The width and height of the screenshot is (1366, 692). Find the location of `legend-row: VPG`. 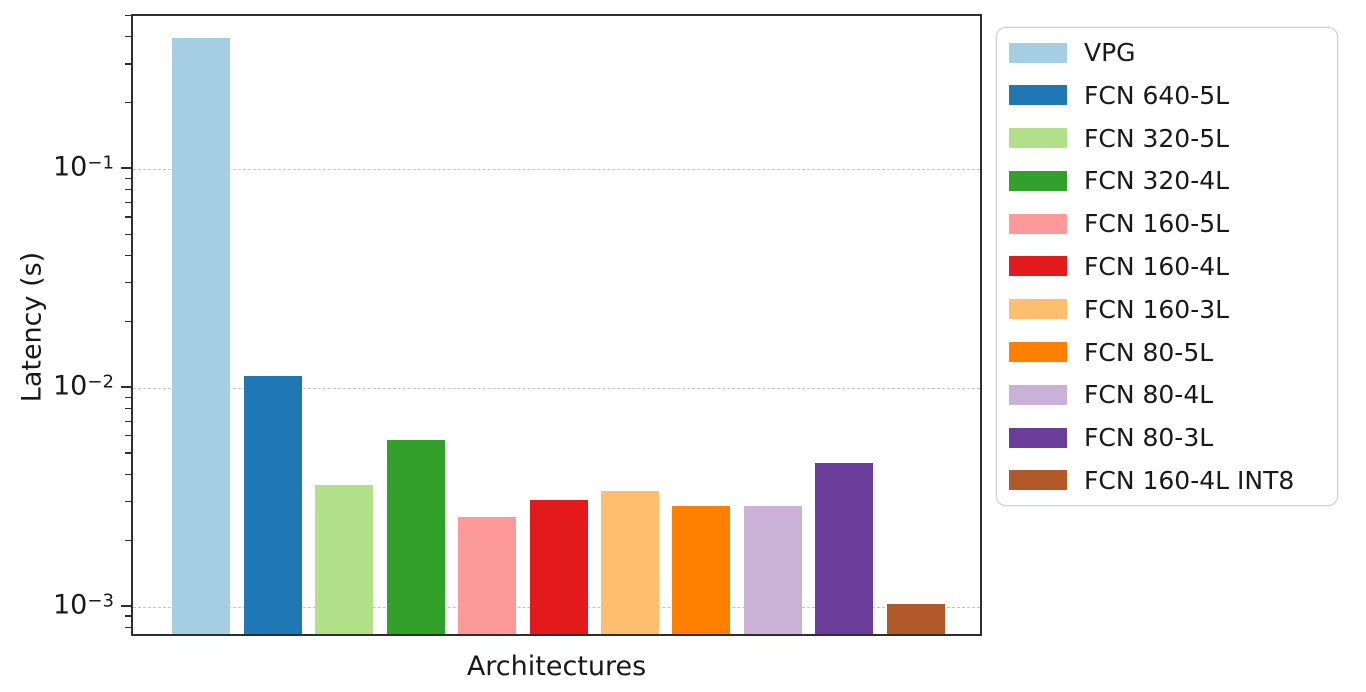

legend-row: VPG is located at coordinates (1165, 52).